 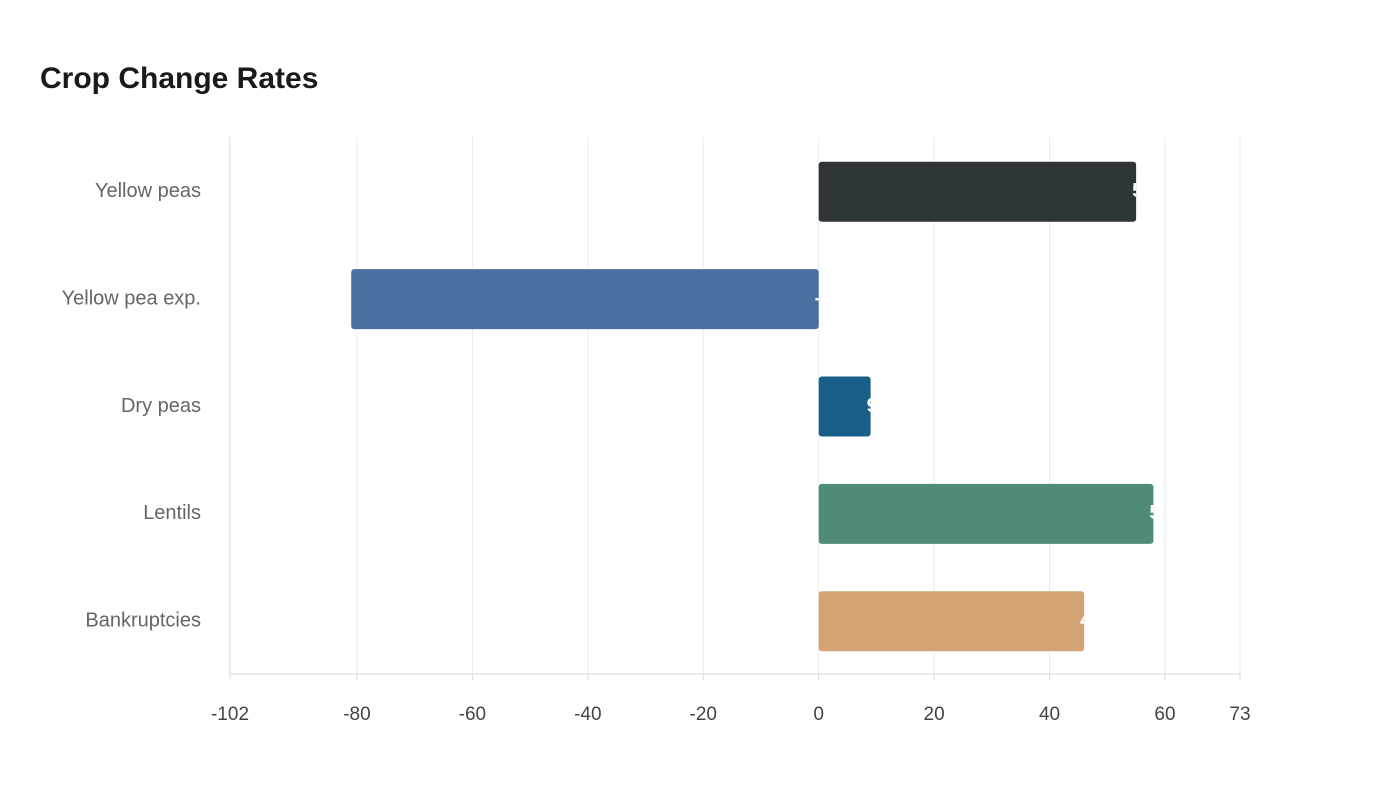 I want to click on x-tick-label: -40, so click(x=587, y=714).